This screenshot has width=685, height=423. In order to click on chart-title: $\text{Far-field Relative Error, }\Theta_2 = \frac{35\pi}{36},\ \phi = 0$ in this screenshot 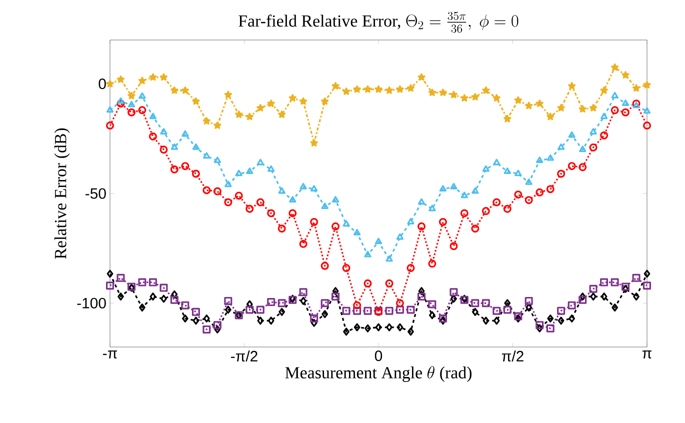, I will do `click(378, 22)`.